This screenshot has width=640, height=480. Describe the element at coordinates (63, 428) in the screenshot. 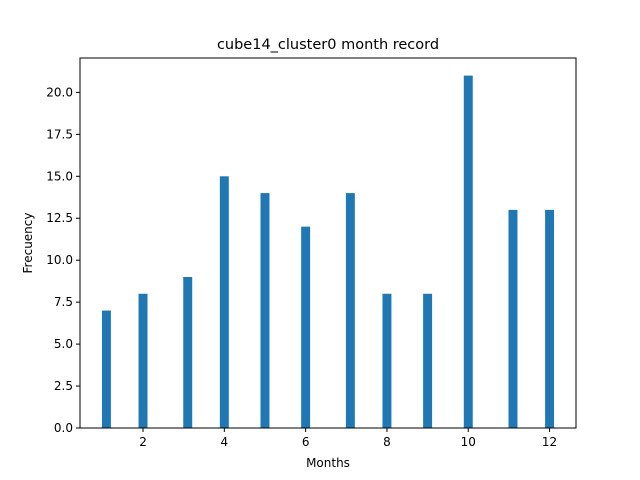

I see `y-tick-label: 0.0` at that location.